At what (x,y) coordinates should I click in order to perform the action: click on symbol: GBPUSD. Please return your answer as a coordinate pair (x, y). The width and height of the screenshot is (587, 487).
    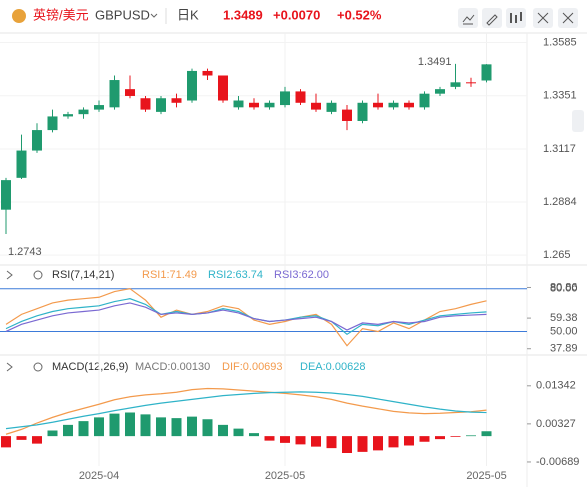
    Looking at the image, I should click on (122, 14).